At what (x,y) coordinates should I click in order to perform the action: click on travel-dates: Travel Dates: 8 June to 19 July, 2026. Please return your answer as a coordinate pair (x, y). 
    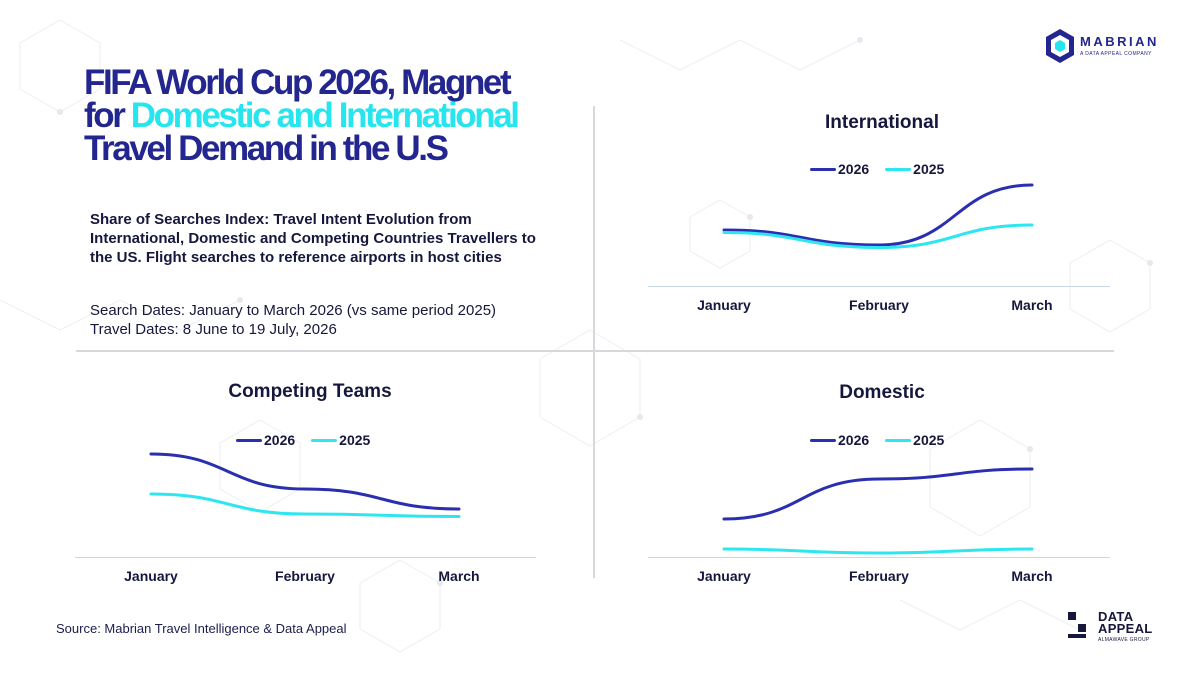
    Looking at the image, I should click on (213, 329).